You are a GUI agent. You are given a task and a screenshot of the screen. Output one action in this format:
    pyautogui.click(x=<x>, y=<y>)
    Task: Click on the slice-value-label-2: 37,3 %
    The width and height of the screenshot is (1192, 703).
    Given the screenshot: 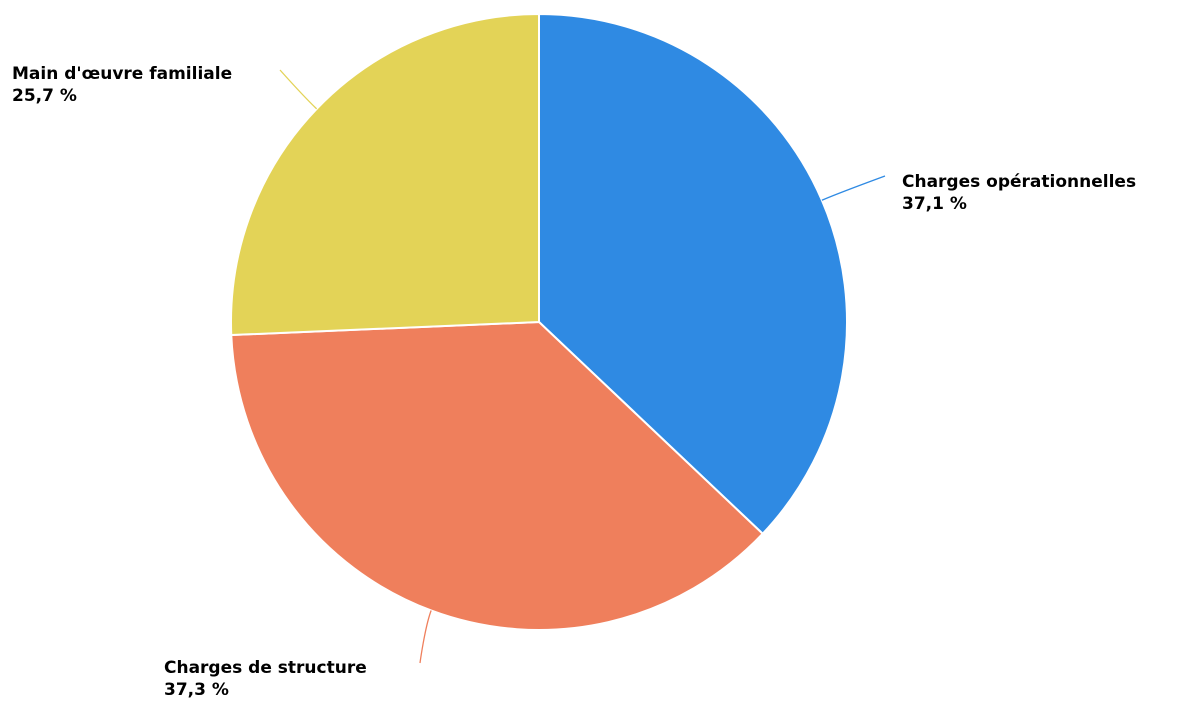 What is the action you would take?
    pyautogui.click(x=196, y=690)
    